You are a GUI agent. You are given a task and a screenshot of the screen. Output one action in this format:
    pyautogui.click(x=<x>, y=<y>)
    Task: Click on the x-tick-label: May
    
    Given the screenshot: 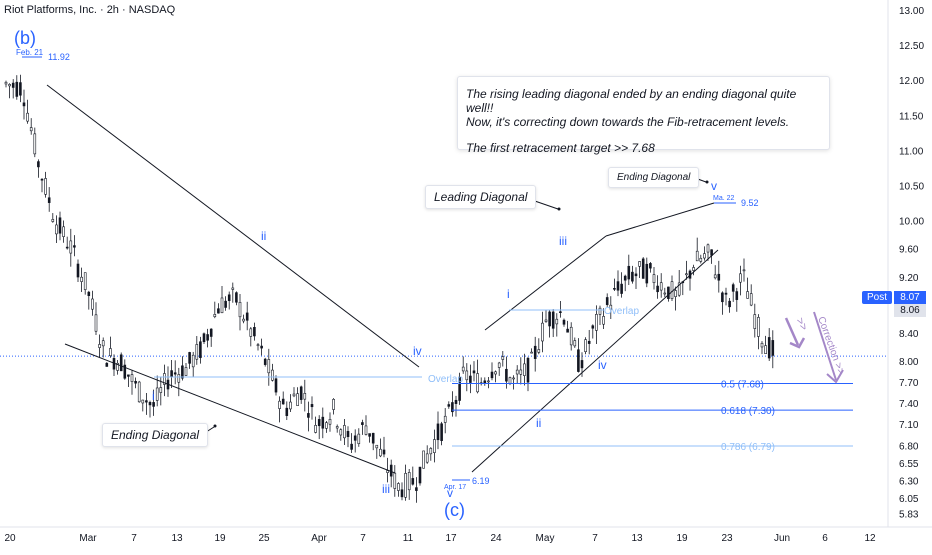 What is the action you would take?
    pyautogui.click(x=545, y=538)
    